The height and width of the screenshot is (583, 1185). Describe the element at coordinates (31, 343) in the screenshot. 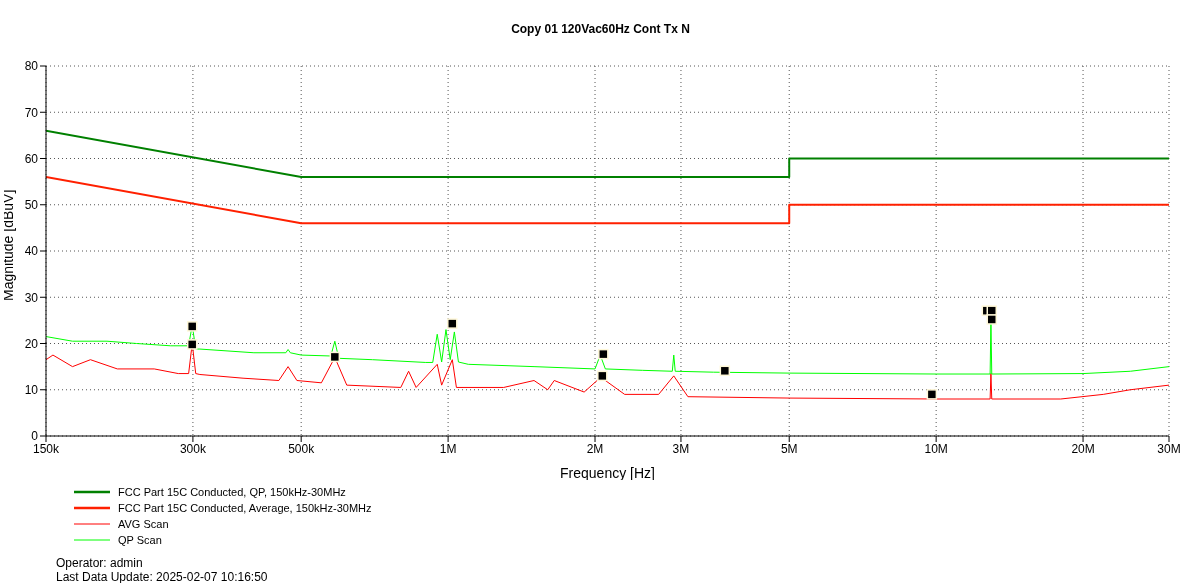

I see `y-tick-label: 20` at that location.